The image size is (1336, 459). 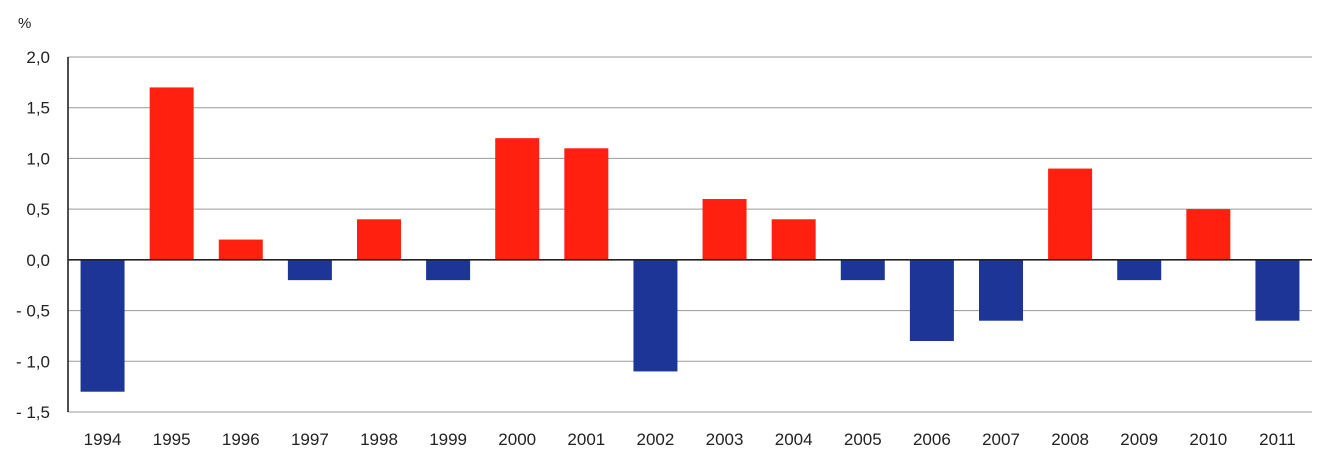 What do you see at coordinates (309, 270) in the screenshot?
I see `bar-1997` at bounding box center [309, 270].